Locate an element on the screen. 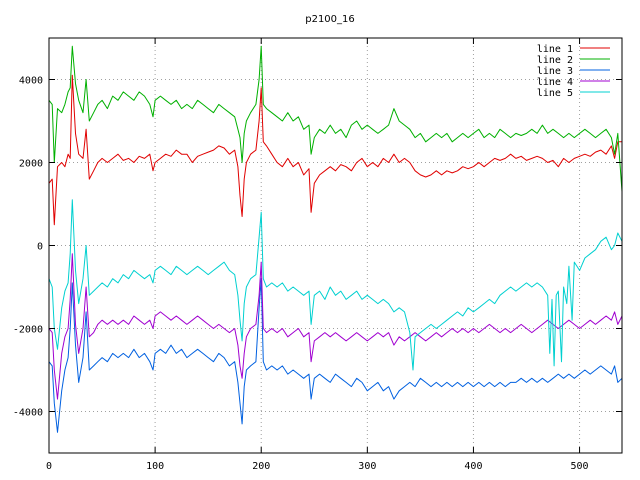  x-tick-label-0: 0 is located at coordinates (49, 466).